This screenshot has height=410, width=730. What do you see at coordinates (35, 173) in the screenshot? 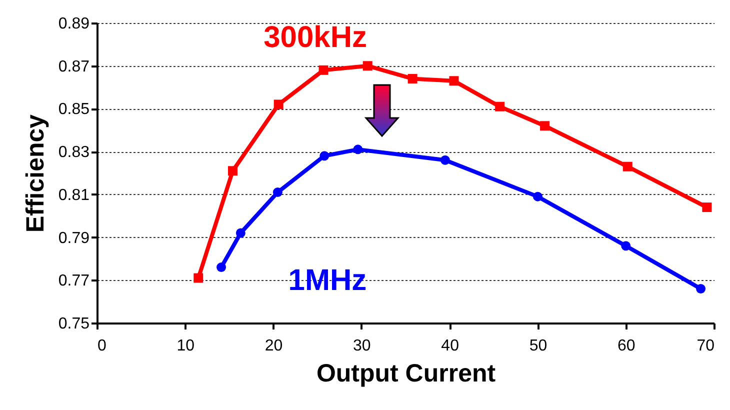
I see `y-axis-title: Efficiency` at bounding box center [35, 173].